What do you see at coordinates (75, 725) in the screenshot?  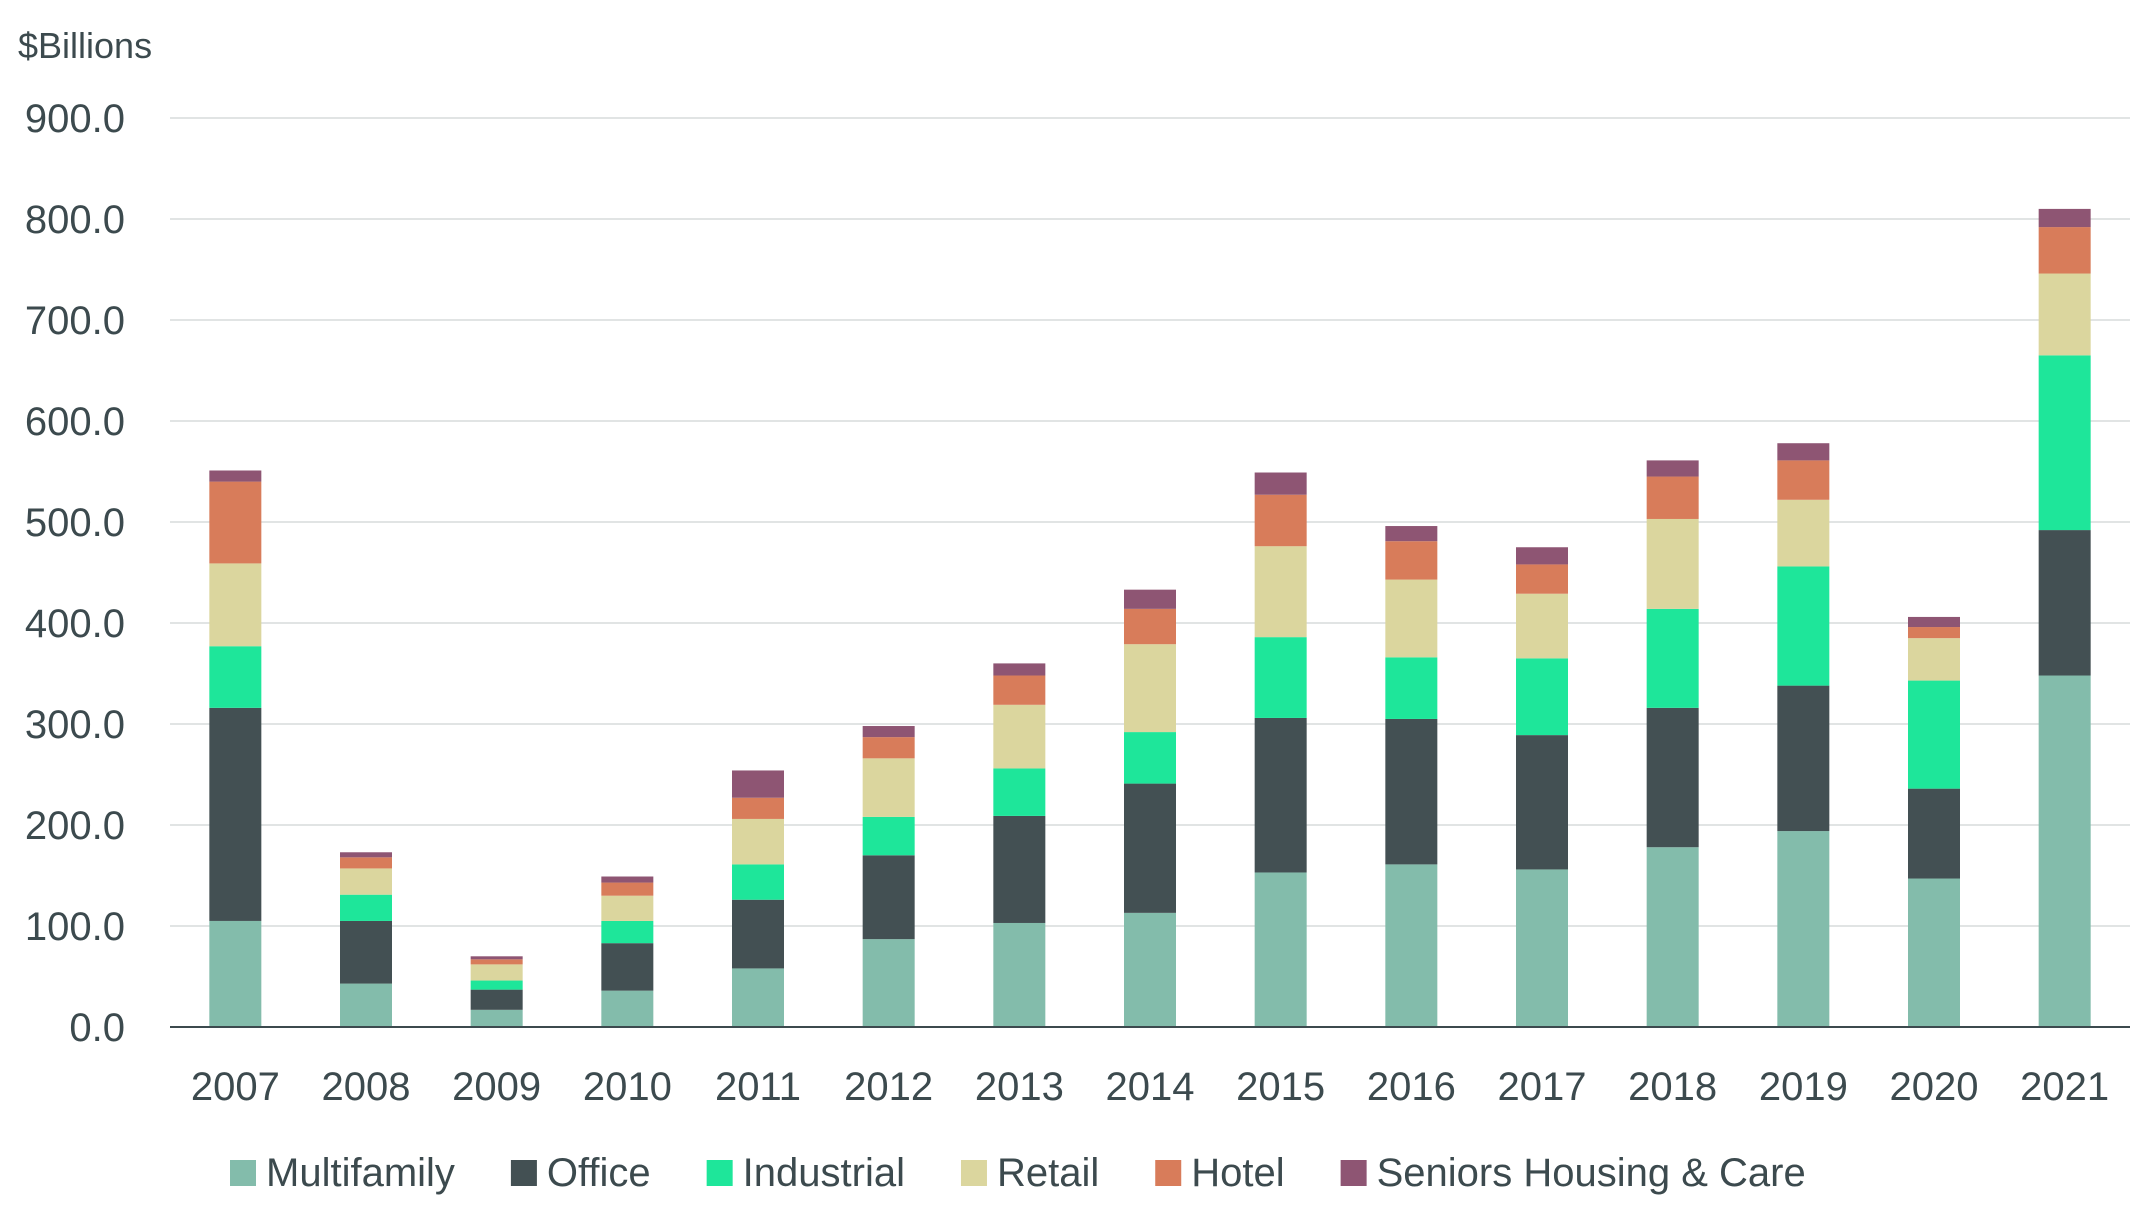 I see `y-tick-label: 300.0` at bounding box center [75, 725].